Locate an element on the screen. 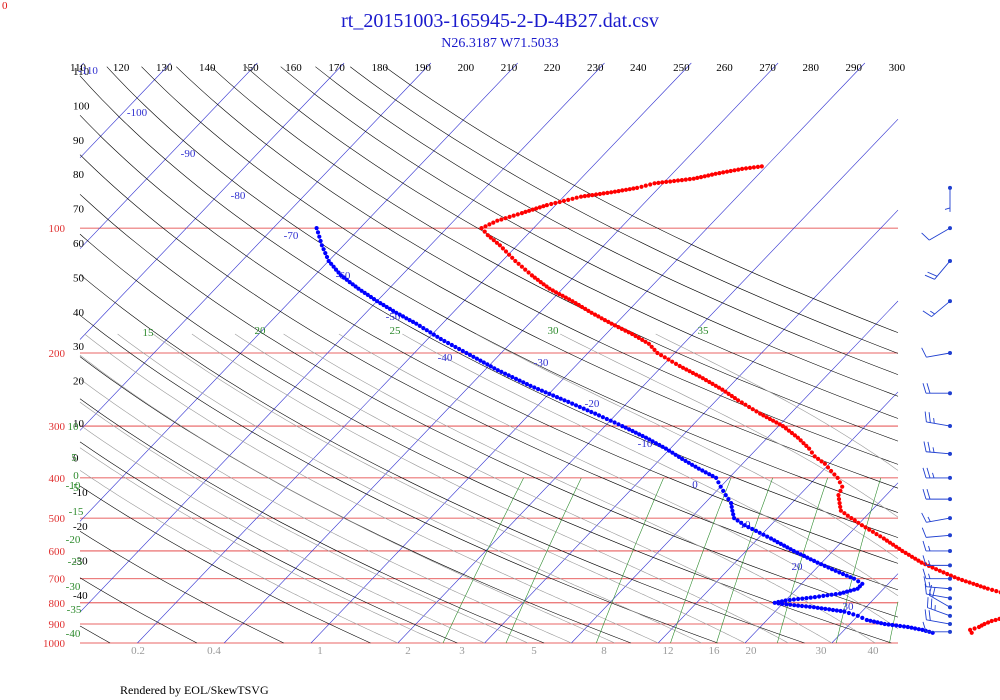  isotherm-label: 0 is located at coordinates (695, 485).